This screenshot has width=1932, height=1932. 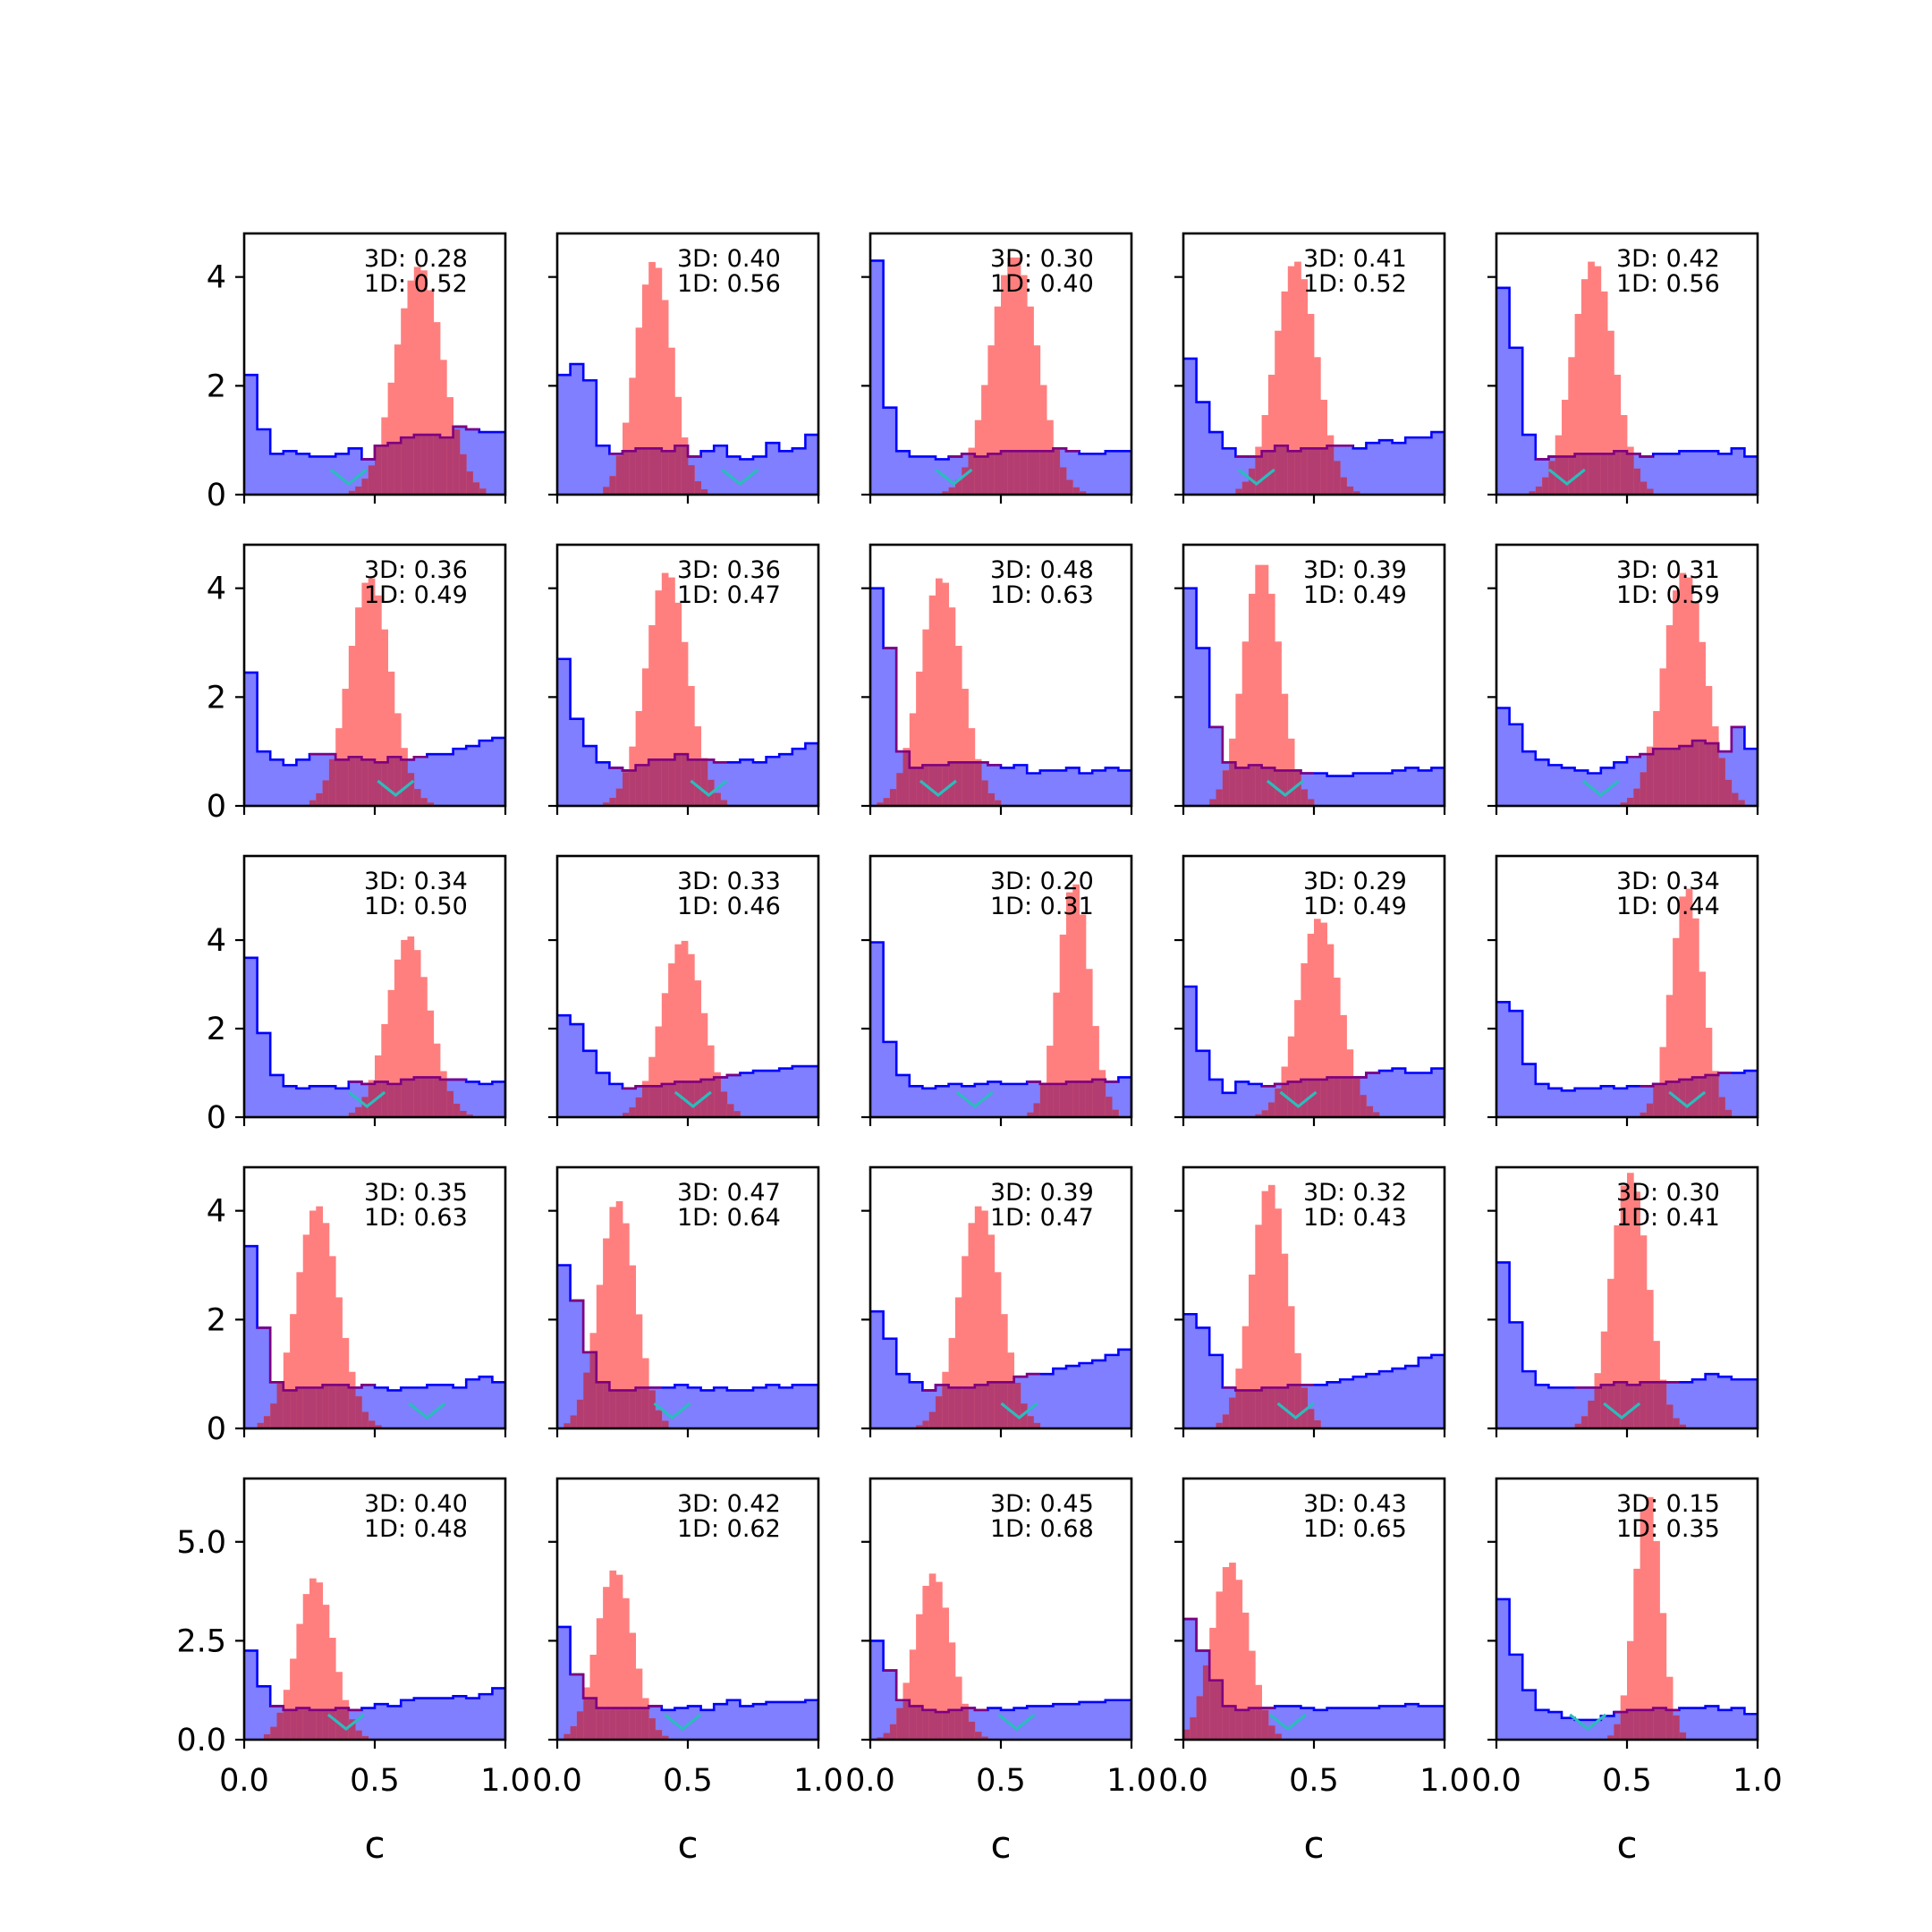 I want to click on y-tick-label: 2, so click(x=216, y=386).